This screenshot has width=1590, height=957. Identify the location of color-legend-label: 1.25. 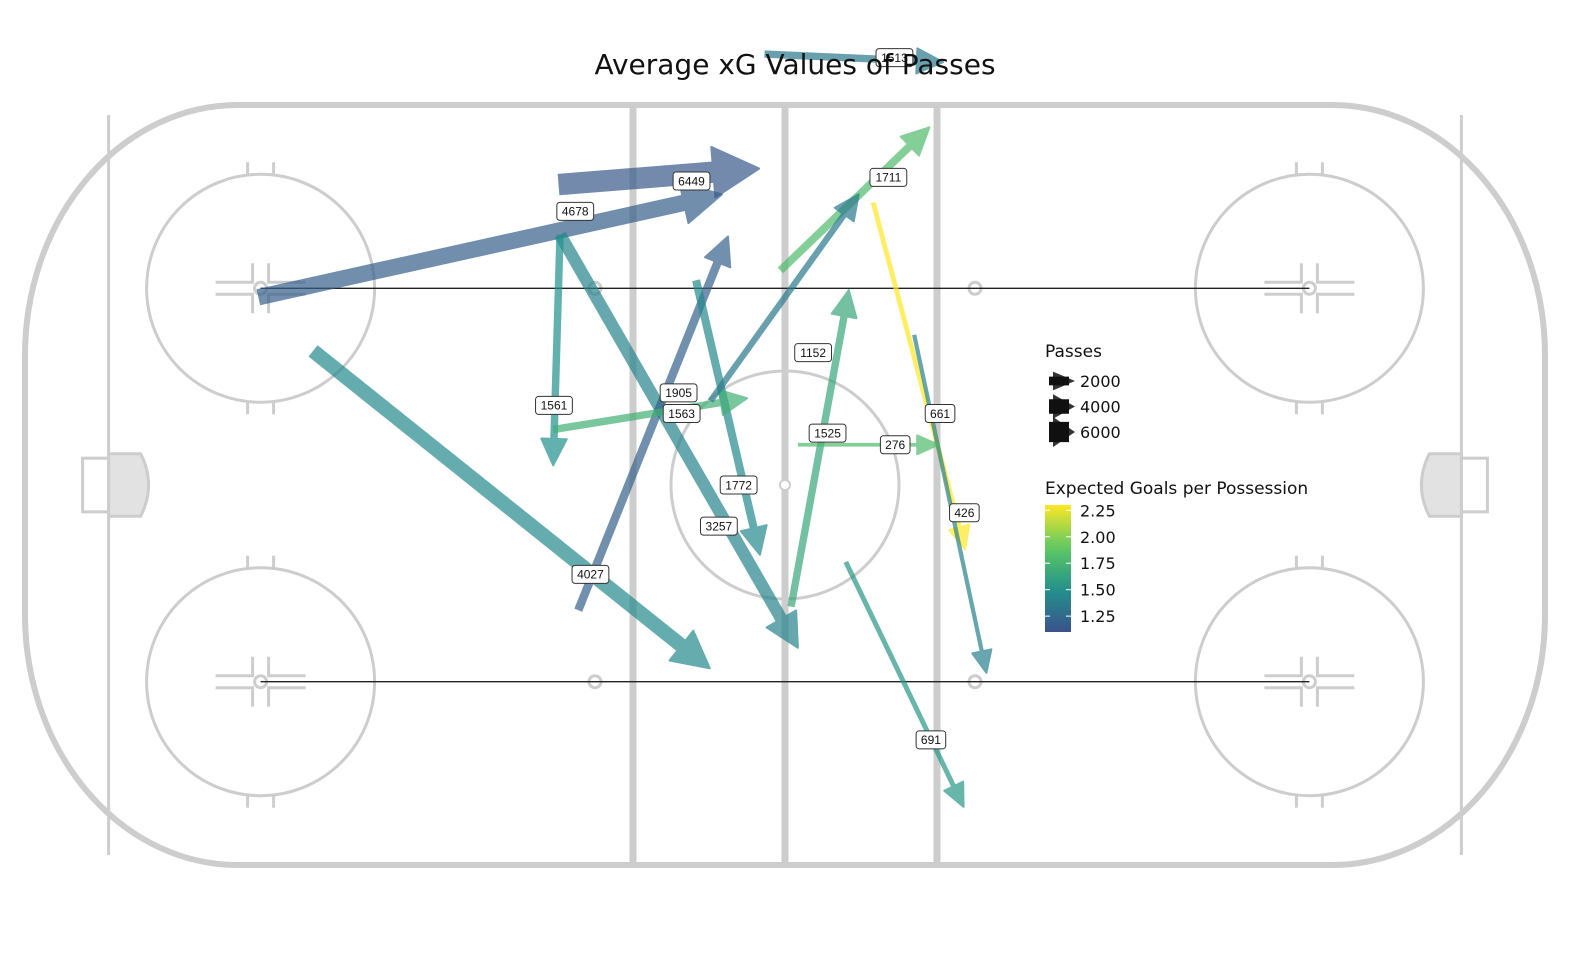
(1098, 616).